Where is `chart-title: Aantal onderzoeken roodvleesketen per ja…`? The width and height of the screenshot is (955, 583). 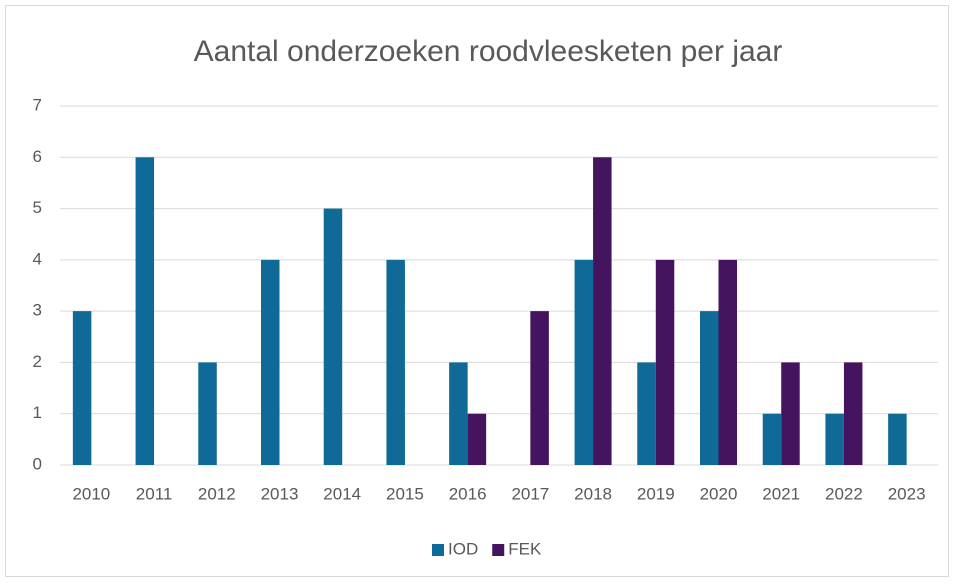 chart-title: Aantal onderzoeken roodvleesketen per ja… is located at coordinates (488, 51).